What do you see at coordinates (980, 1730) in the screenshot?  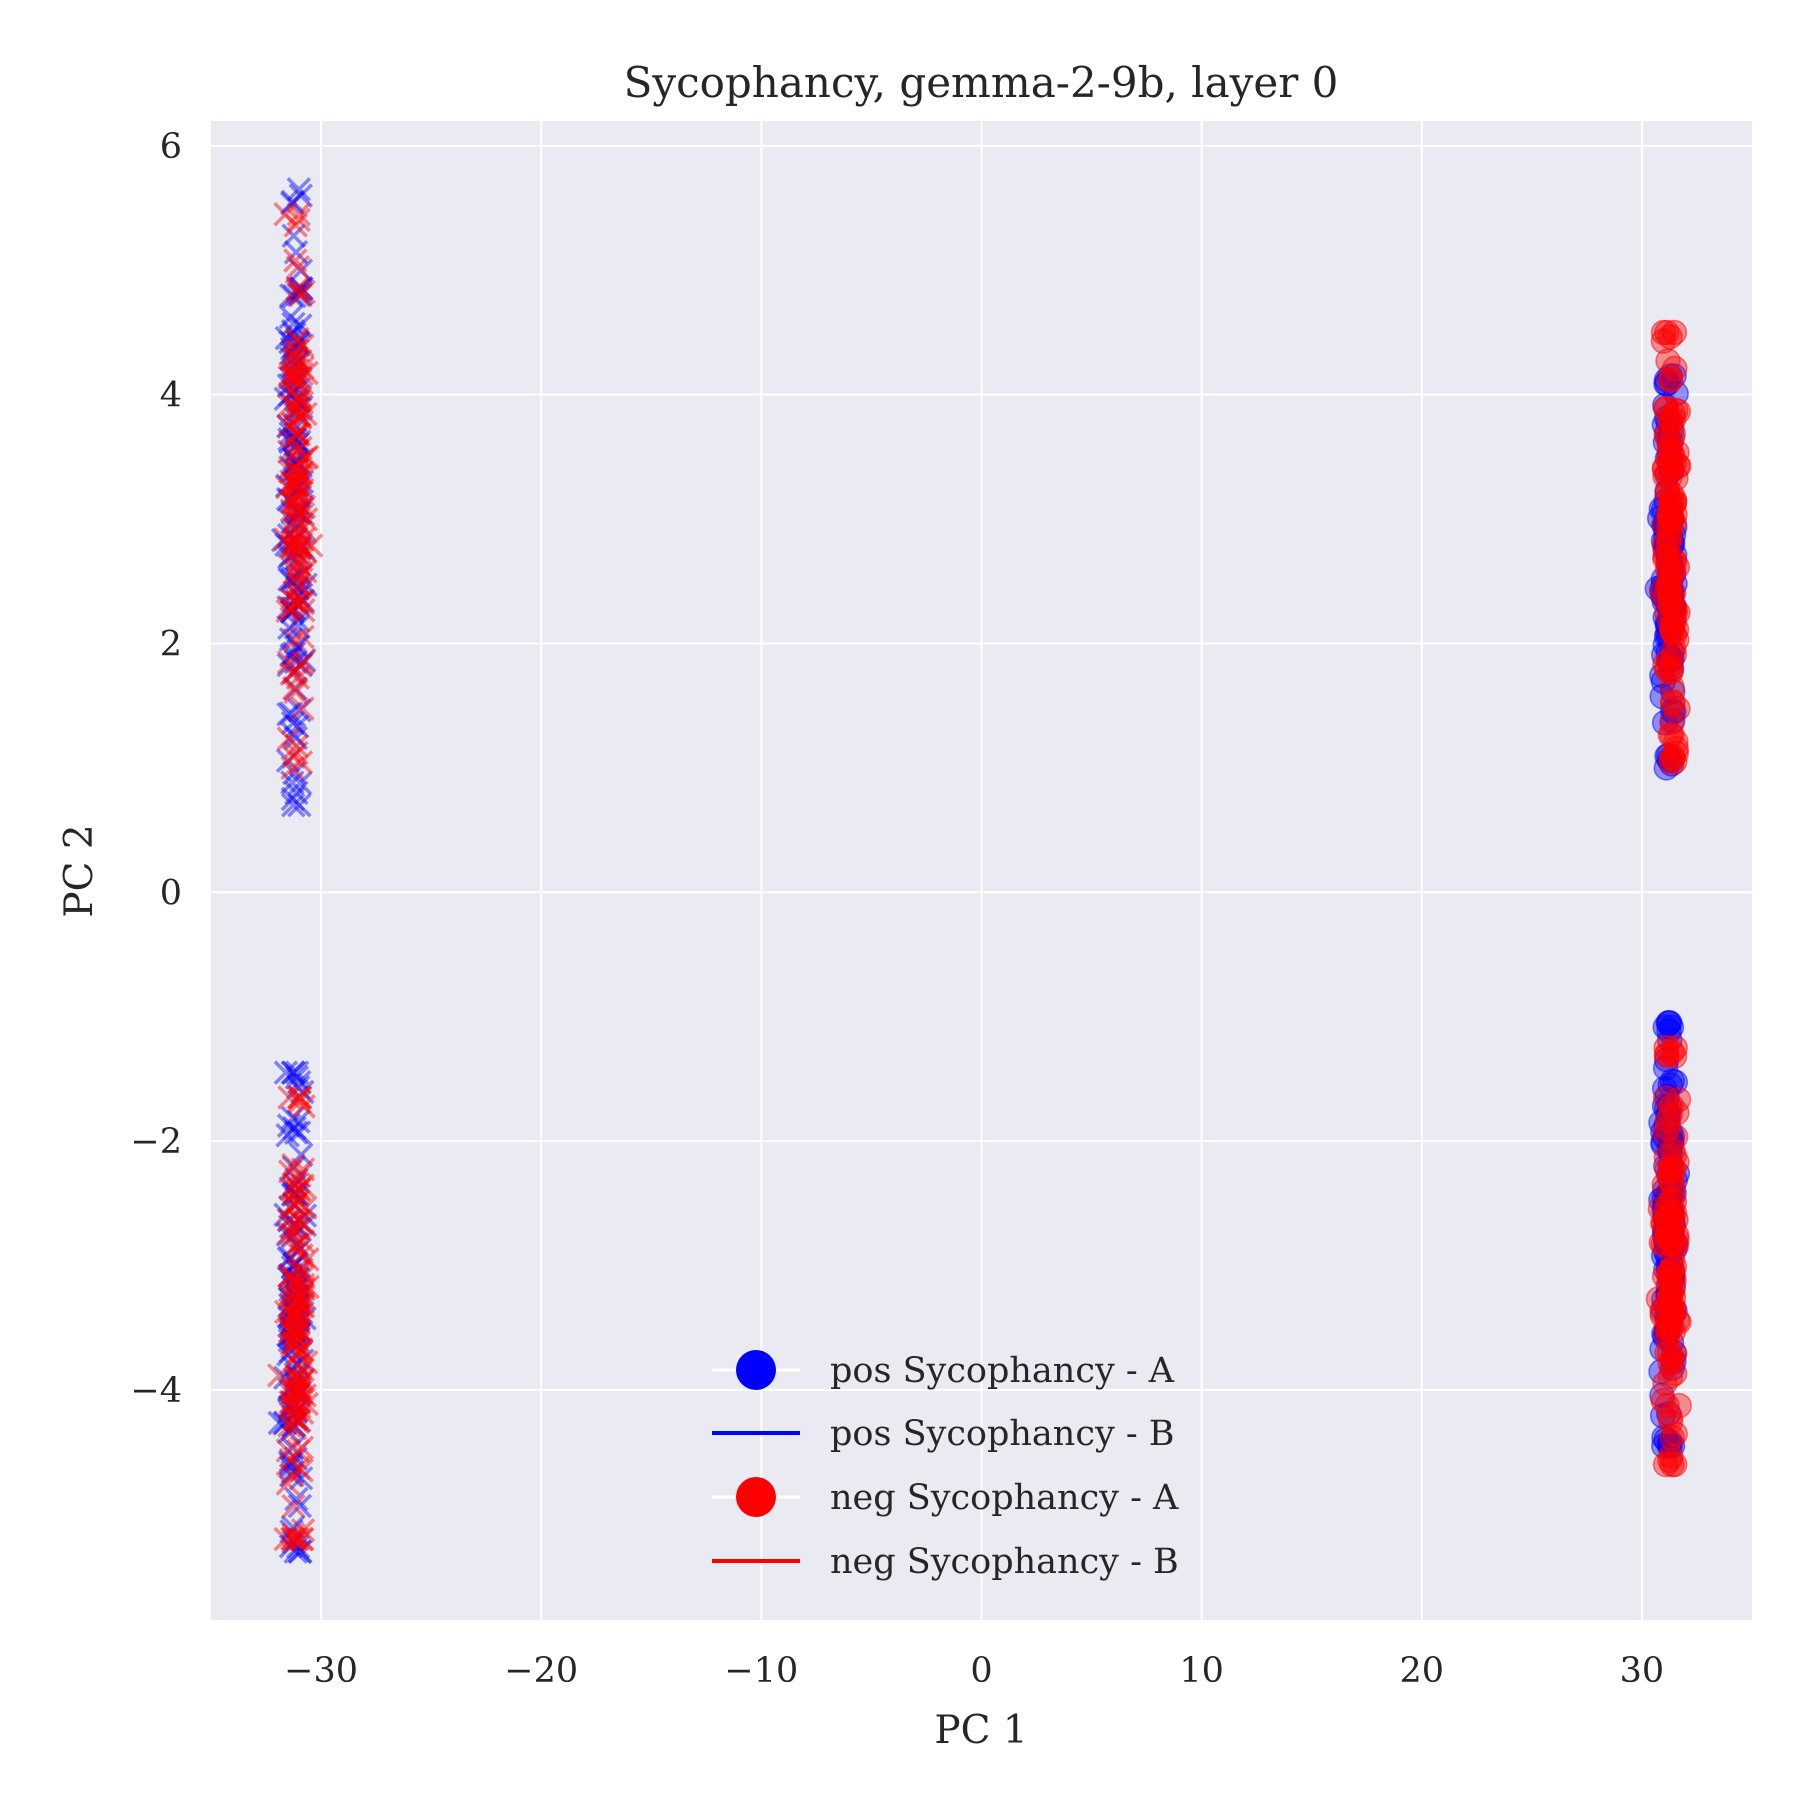 I see `x-axis-label: PC 1` at bounding box center [980, 1730].